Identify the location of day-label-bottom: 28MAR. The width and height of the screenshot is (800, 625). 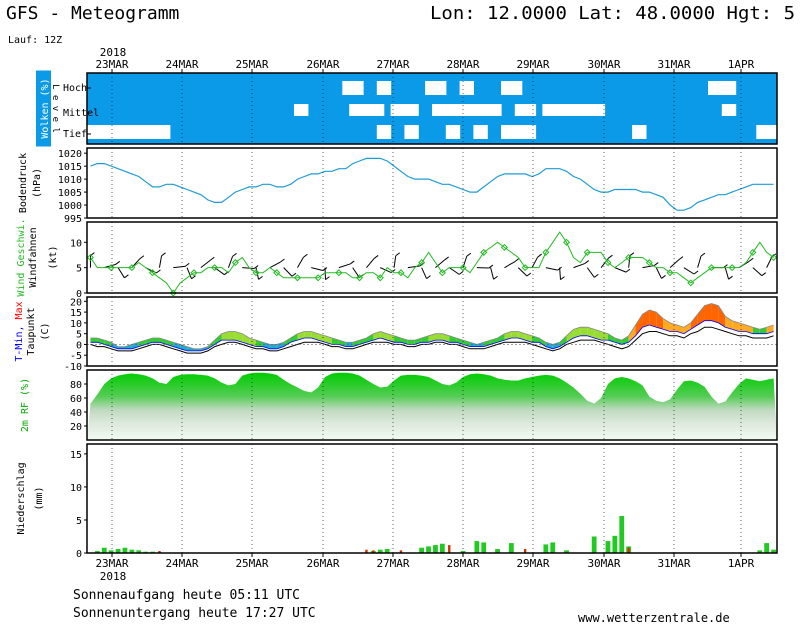
(462, 563).